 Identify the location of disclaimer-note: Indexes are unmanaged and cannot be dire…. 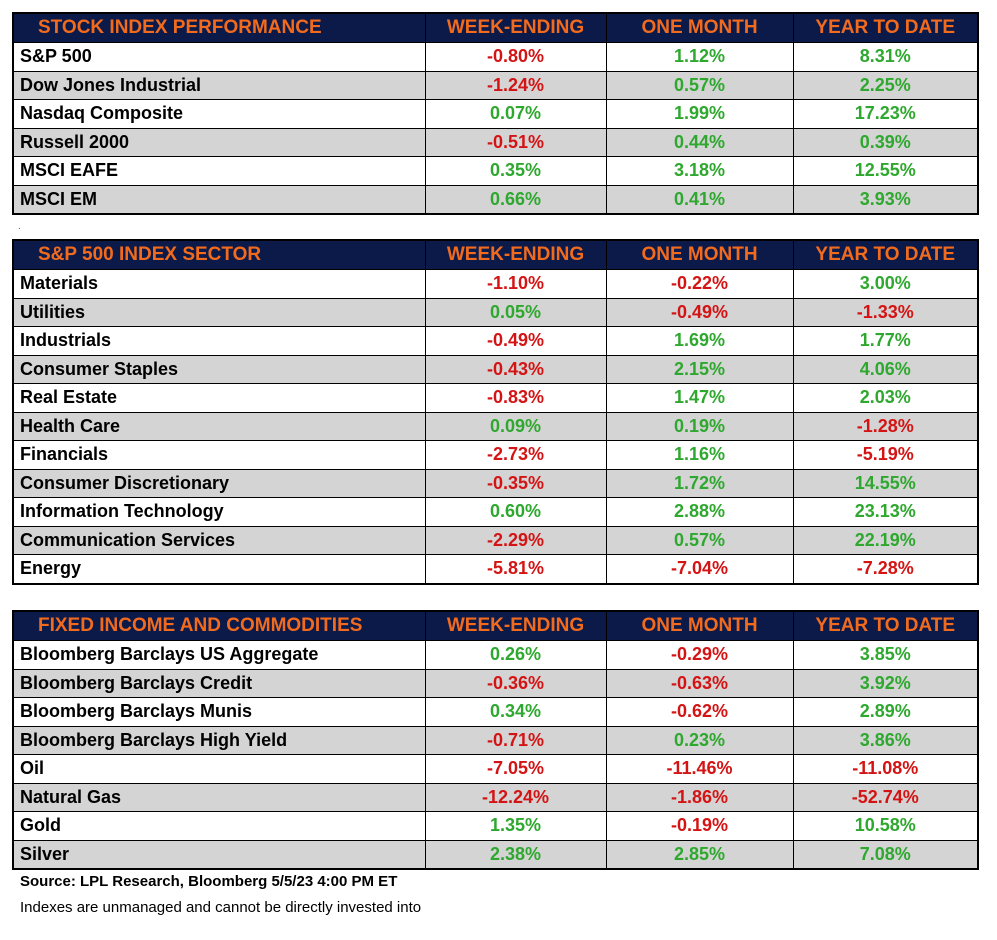
(221, 907).